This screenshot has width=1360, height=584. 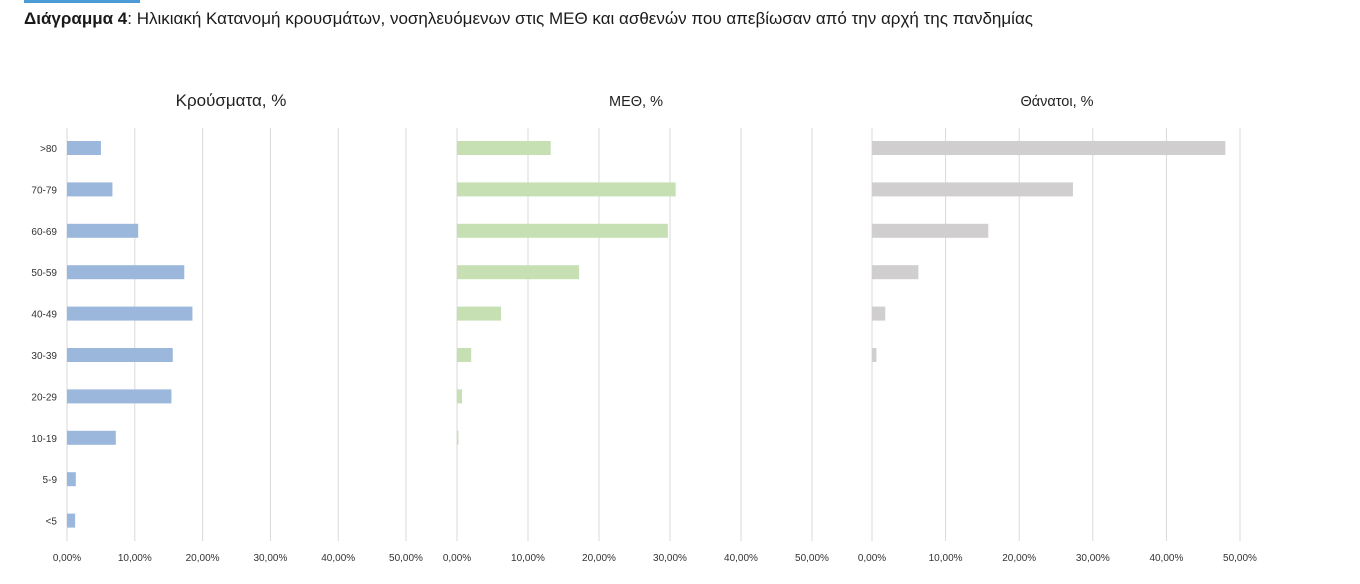 What do you see at coordinates (670, 558) in the screenshot?
I see `icu-x-tick-label: 30,00%` at bounding box center [670, 558].